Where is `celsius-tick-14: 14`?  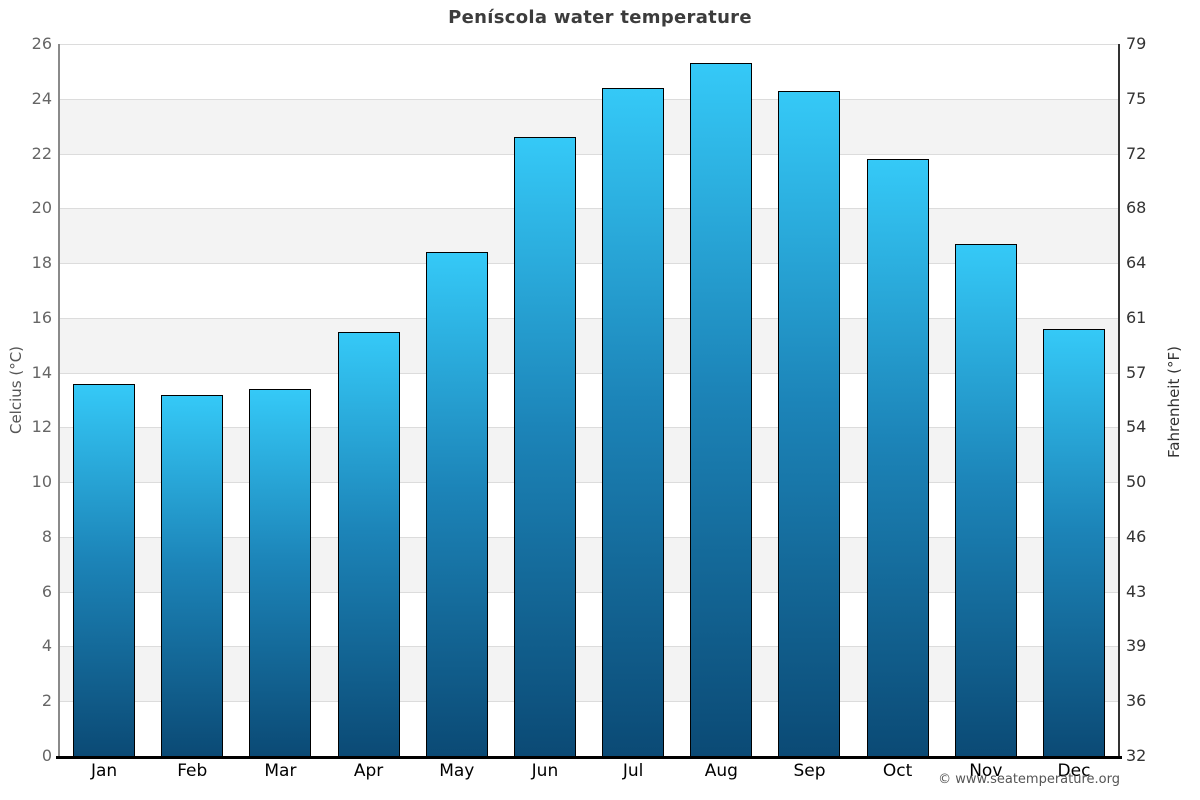 celsius-tick-14: 14 is located at coordinates (41, 372).